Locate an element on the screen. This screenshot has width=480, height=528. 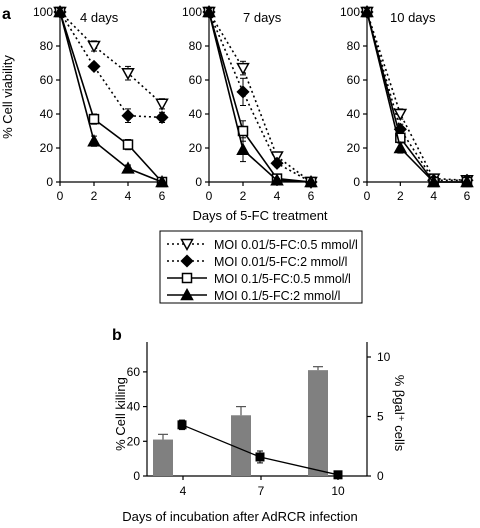
panel-a-xlabel: Days of 5-FC treatment is located at coordinates (259, 215).